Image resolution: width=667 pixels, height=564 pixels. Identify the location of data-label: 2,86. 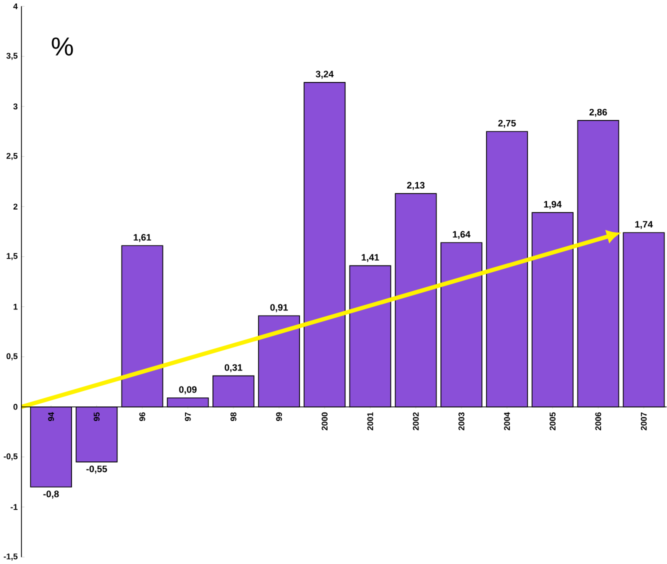
(598, 112).